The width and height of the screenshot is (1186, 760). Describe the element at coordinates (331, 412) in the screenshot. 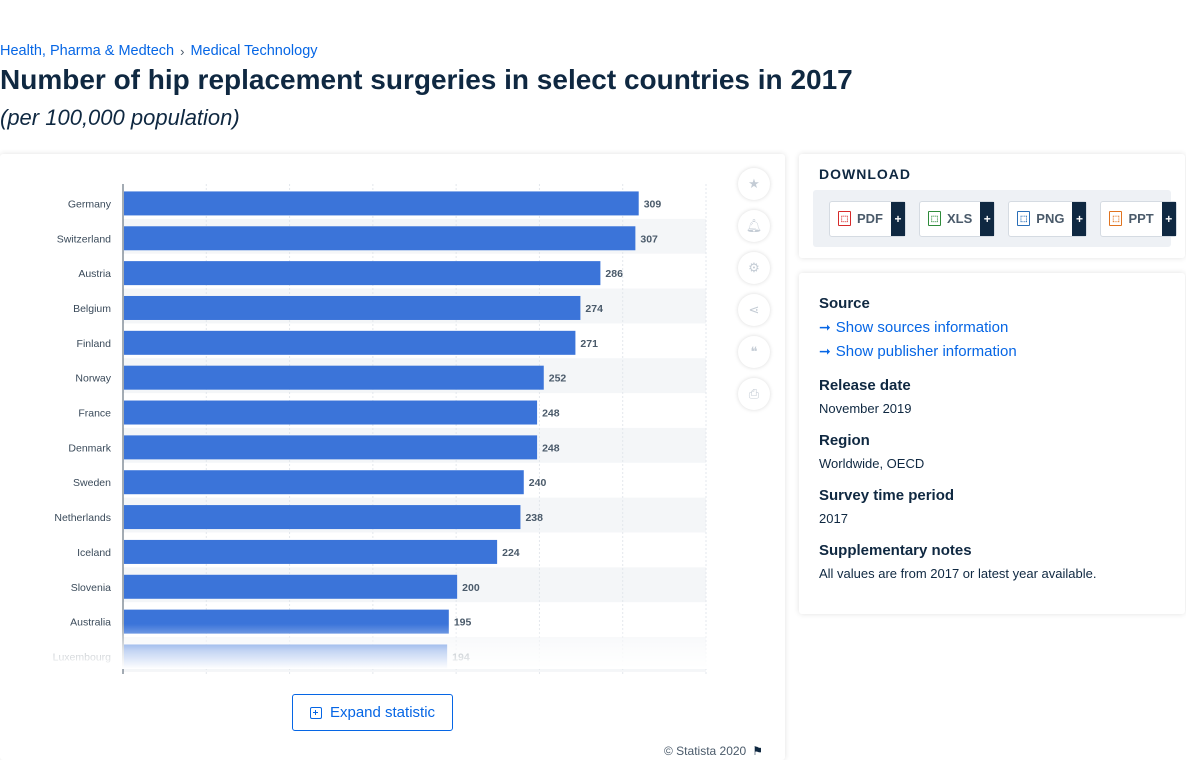

I see `bar-france` at that location.